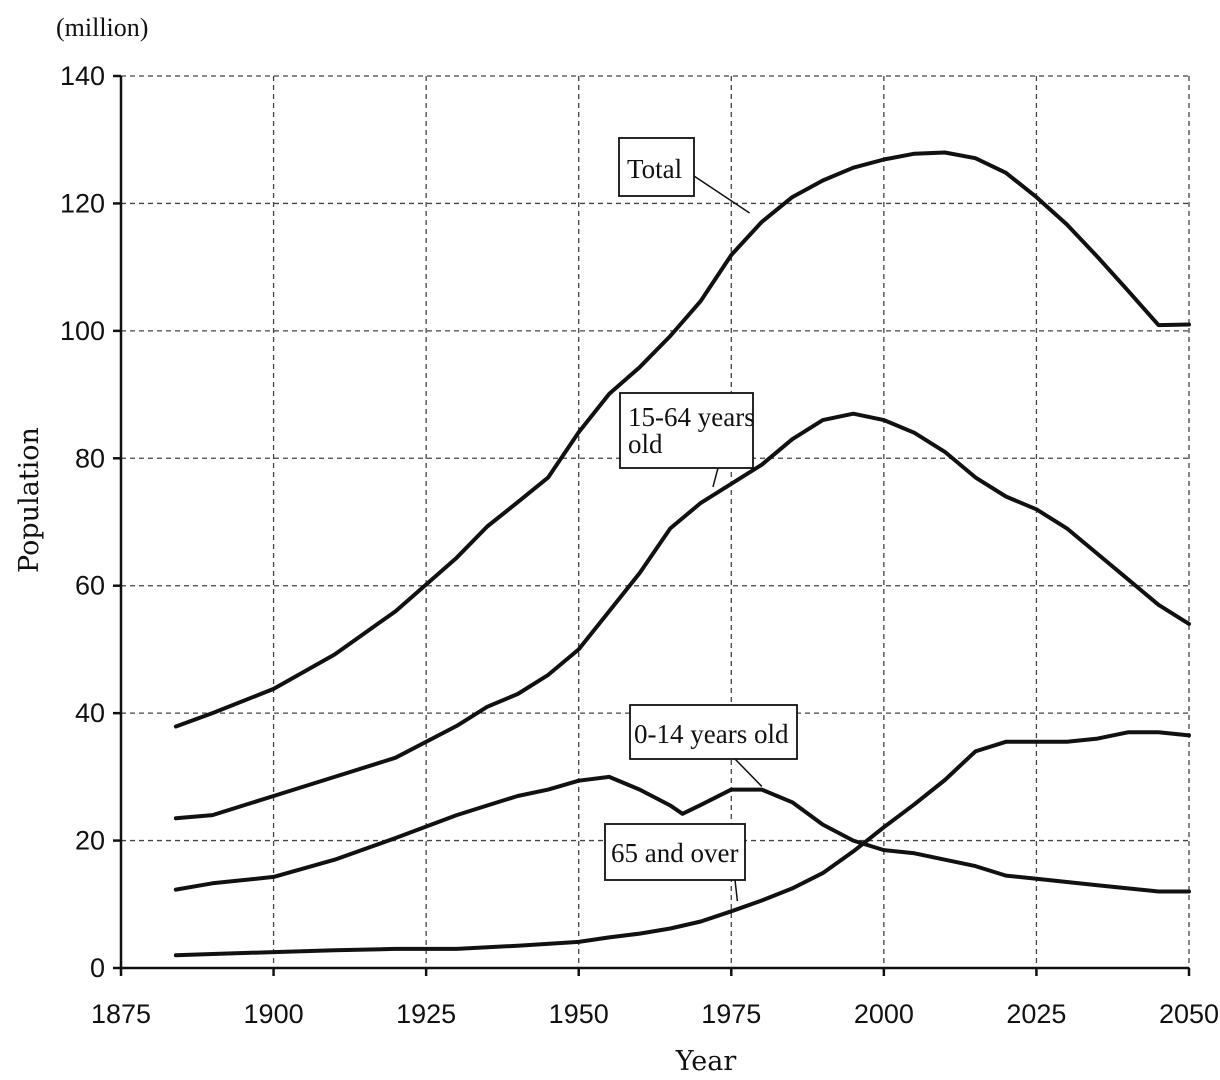 This screenshot has height=1080, width=1220. What do you see at coordinates (29, 500) in the screenshot?
I see `y-axis-title: Population` at bounding box center [29, 500].